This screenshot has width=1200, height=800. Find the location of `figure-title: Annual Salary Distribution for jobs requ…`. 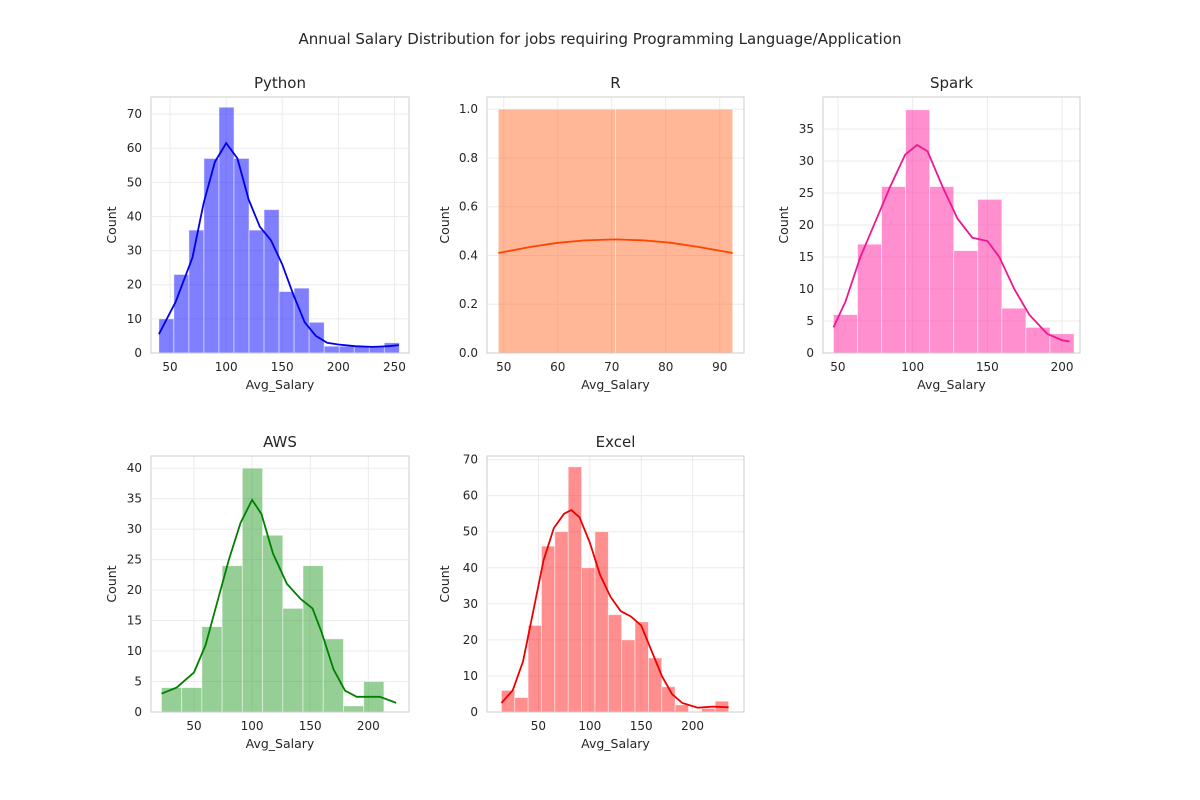

figure-title: Annual Salary Distribution for jobs requ… is located at coordinates (600, 39).